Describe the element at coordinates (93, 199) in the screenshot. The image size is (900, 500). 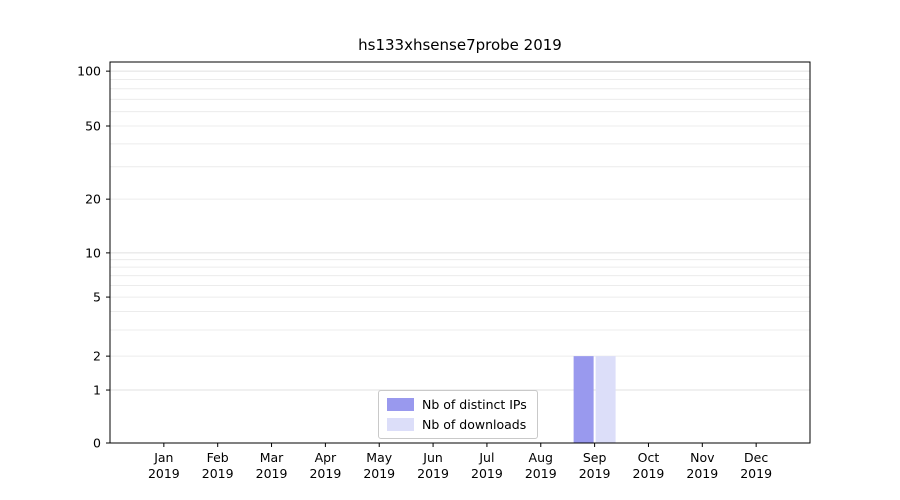
I see `y-tick-label: 20` at that location.